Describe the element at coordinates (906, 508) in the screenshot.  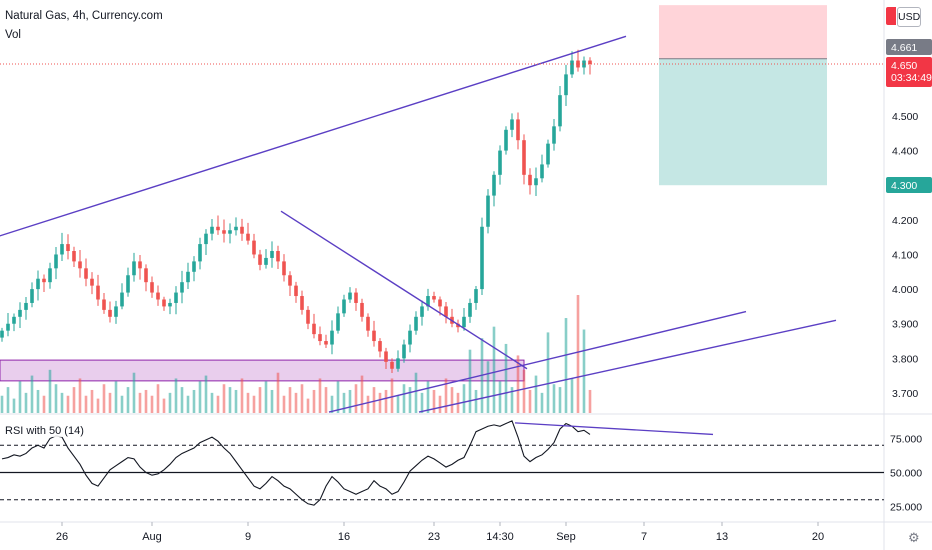
I see `rsi-tick-label: 25.000` at that location.